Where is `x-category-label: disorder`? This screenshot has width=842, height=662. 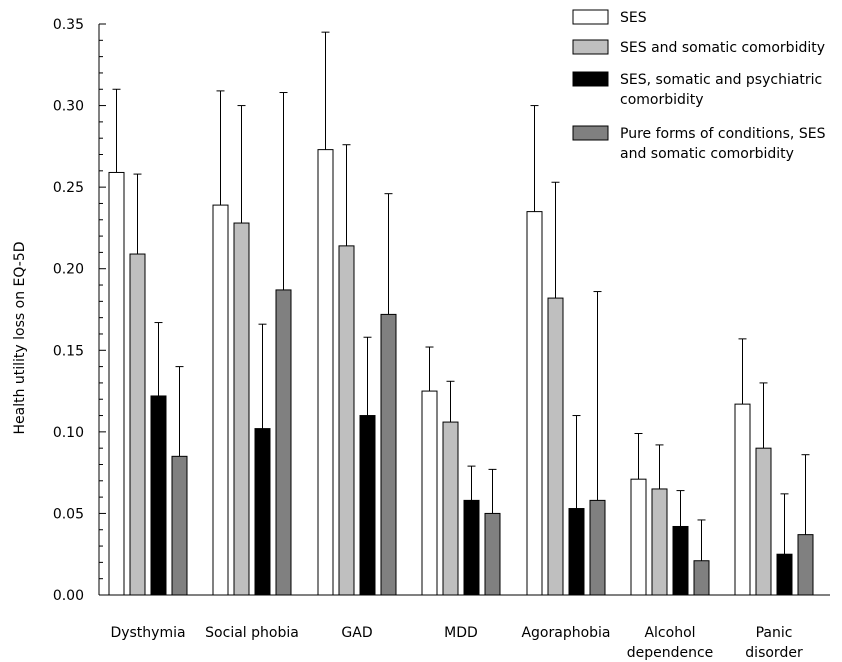 x-category-label: disorder is located at coordinates (774, 653).